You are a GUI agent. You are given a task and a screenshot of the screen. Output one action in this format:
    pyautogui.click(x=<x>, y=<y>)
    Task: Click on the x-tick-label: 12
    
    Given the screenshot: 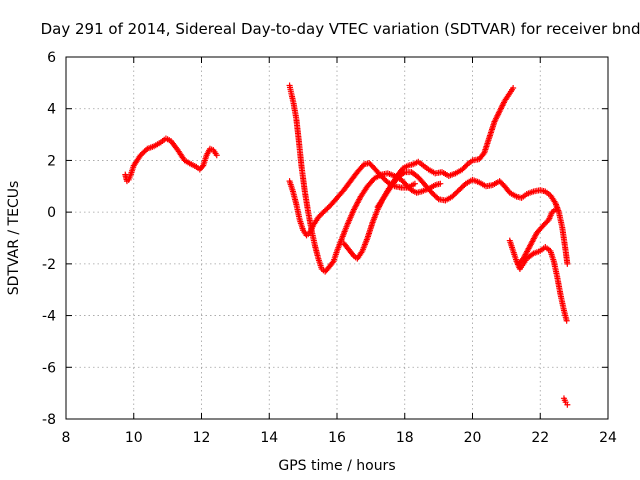 What is the action you would take?
    pyautogui.click(x=202, y=438)
    